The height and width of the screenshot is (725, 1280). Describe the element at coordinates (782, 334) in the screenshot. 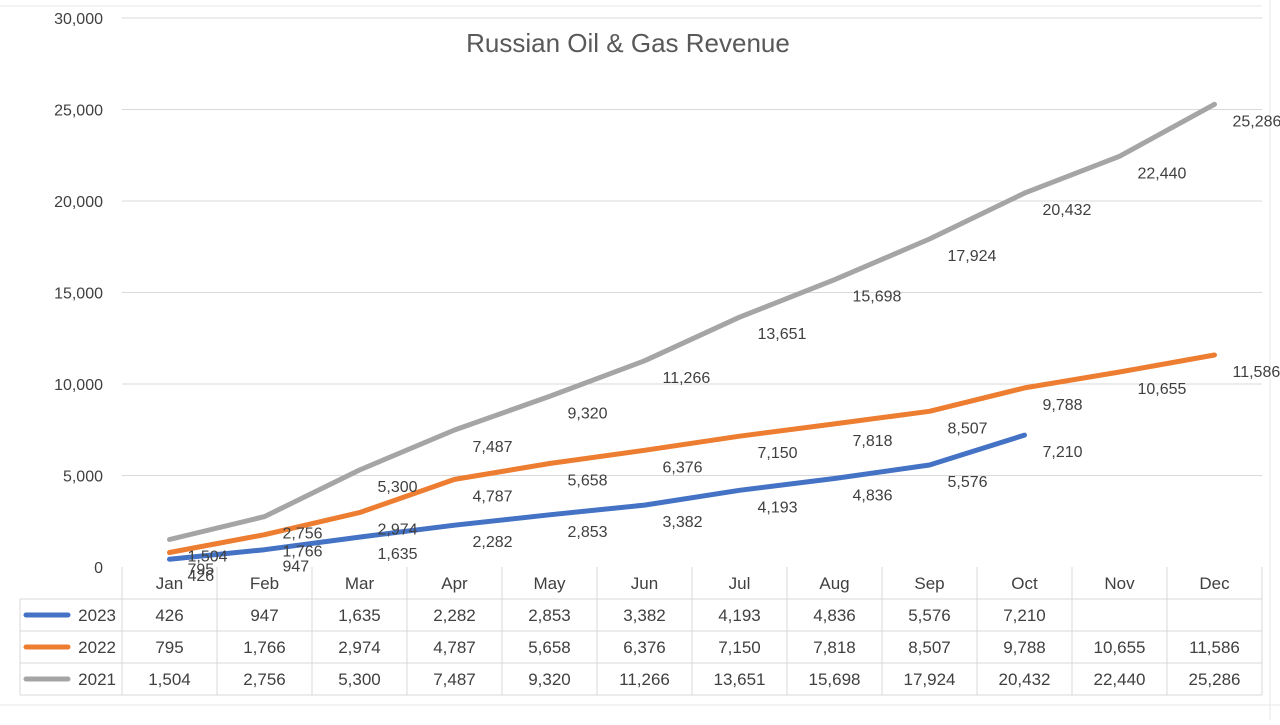

I see `data-label-2021: 13,651` at that location.